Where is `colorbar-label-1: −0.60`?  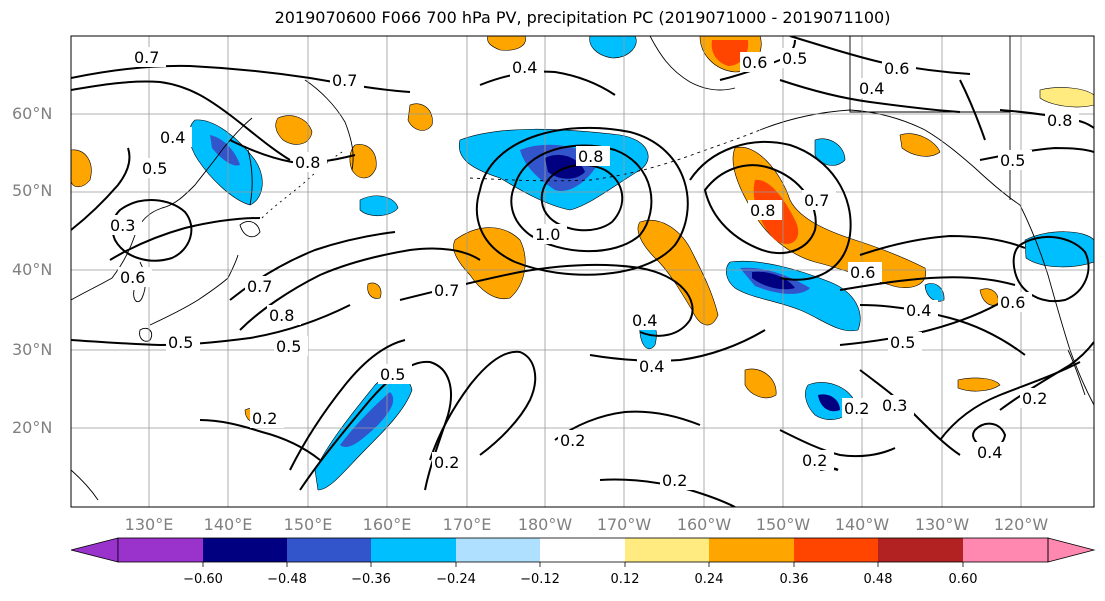
colorbar-label-1: −0.60 is located at coordinates (203, 579).